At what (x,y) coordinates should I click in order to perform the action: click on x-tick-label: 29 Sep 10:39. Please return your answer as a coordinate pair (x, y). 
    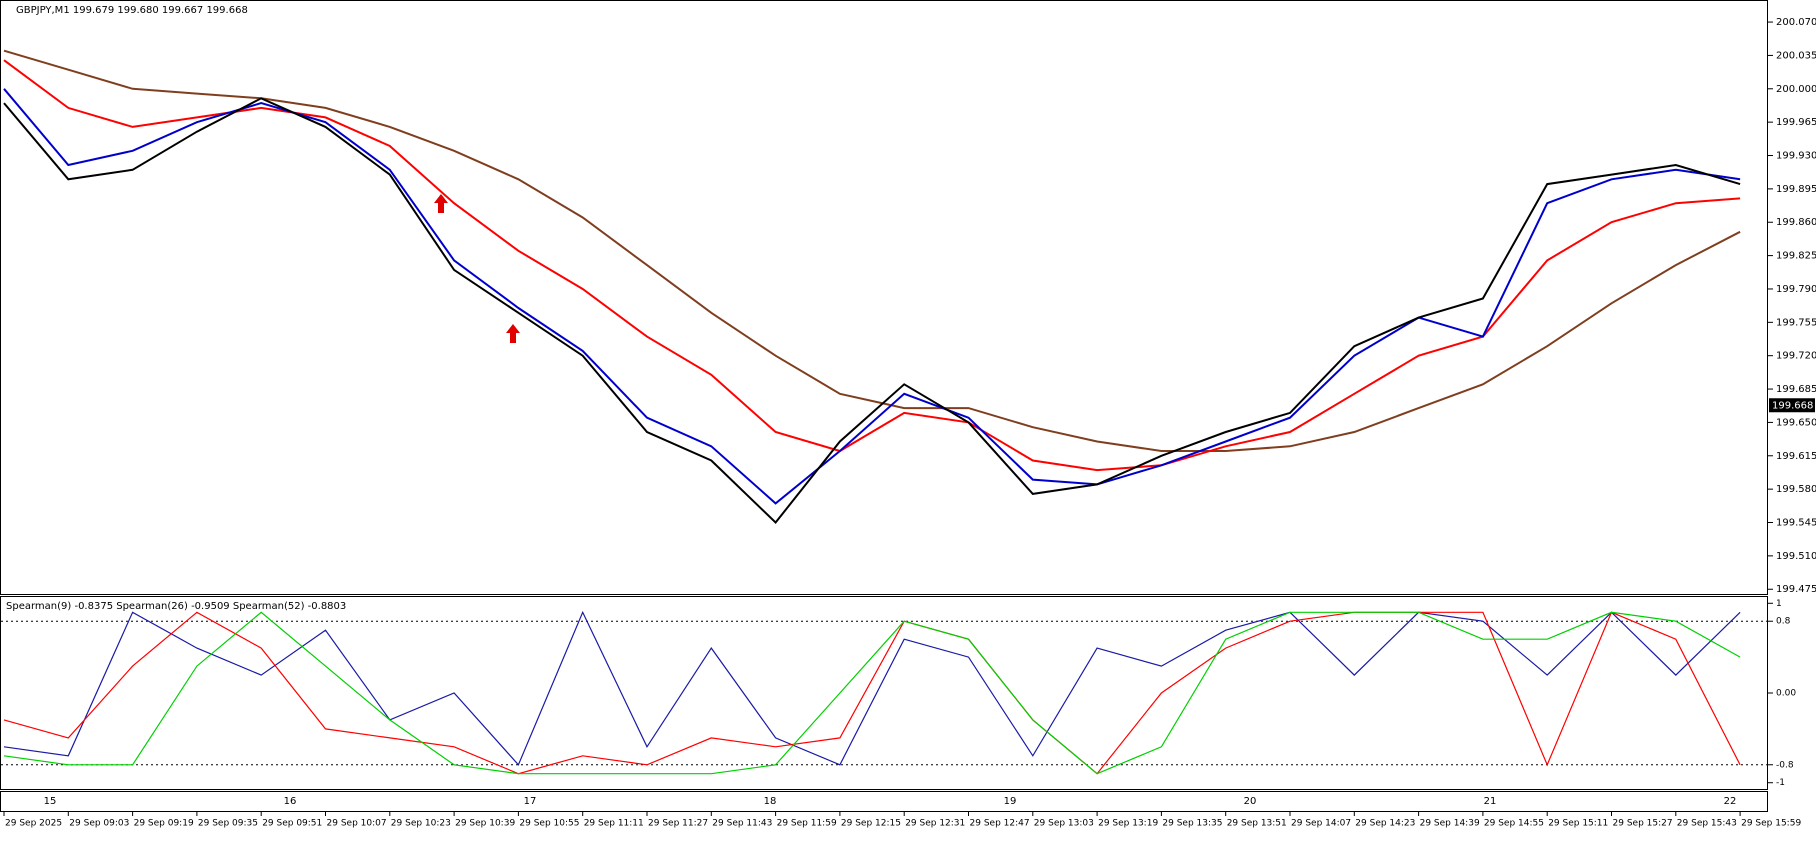
    Looking at the image, I should click on (485, 824).